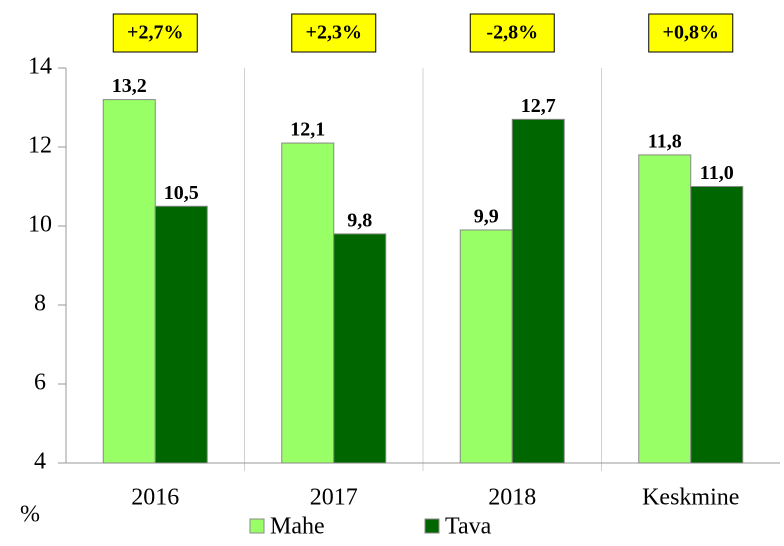 The width and height of the screenshot is (784, 546). I want to click on value-label: 10,5, so click(181, 193).